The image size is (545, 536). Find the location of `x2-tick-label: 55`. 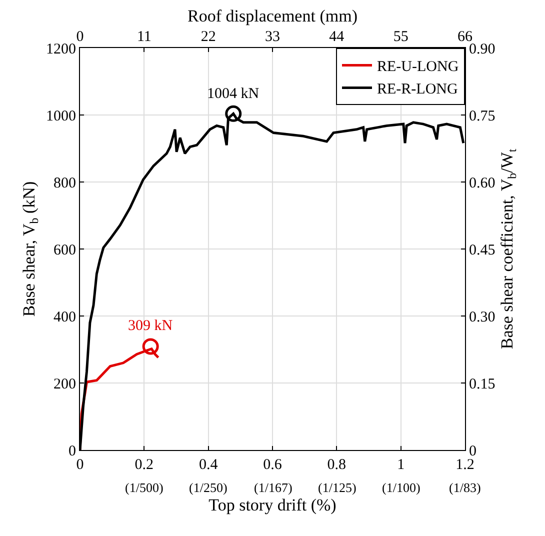

x2-tick-label: 55 is located at coordinates (400, 37).